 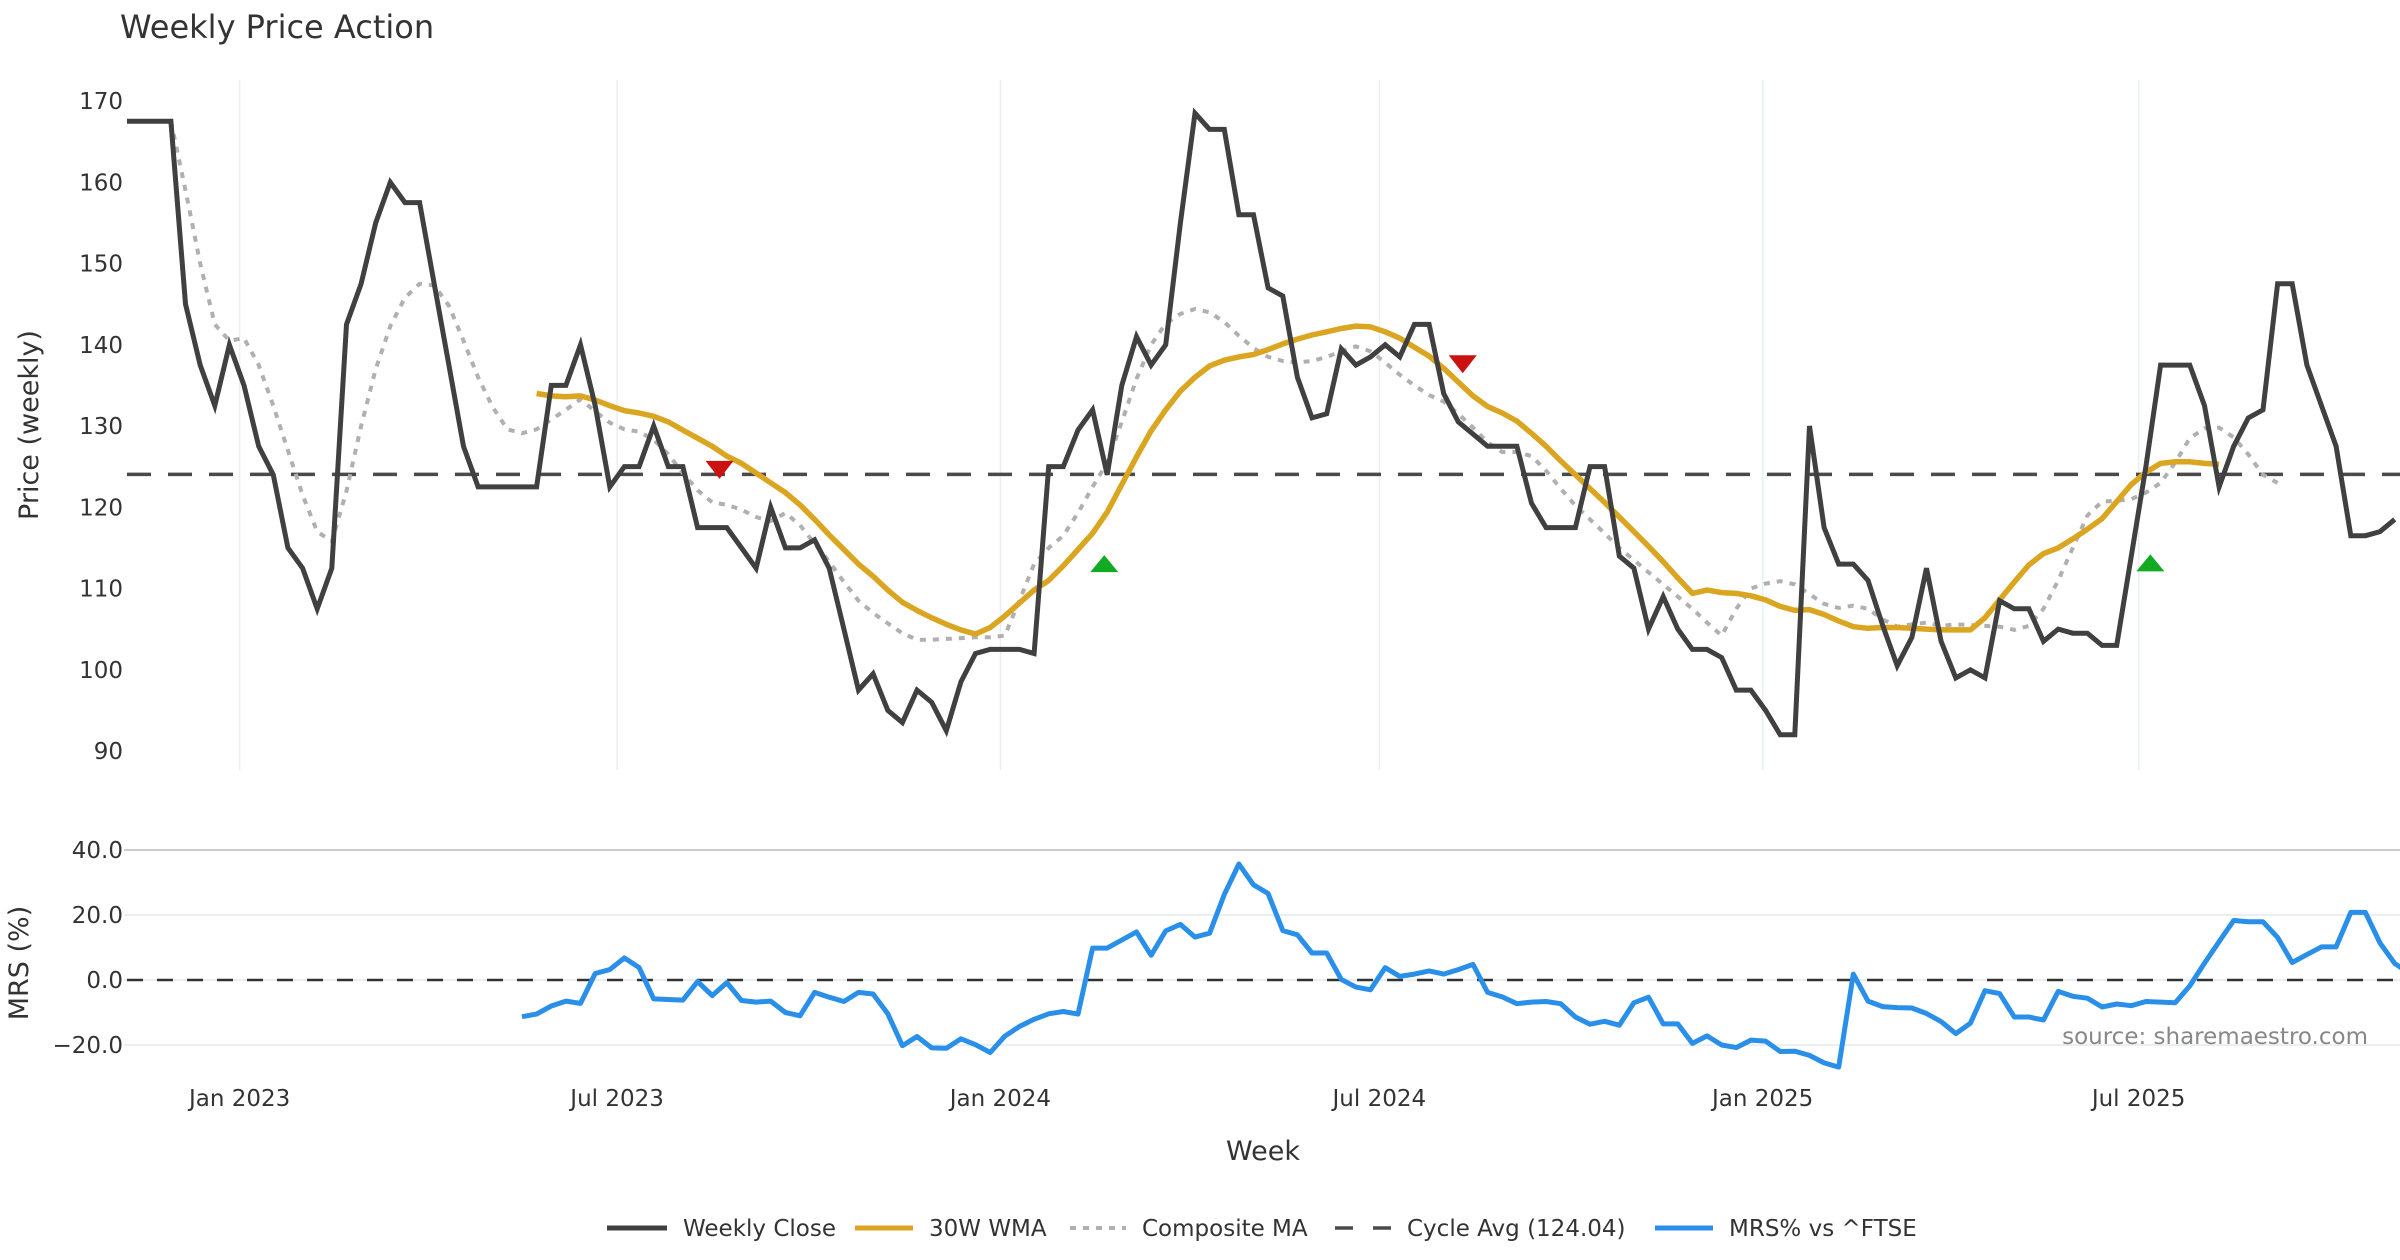 I want to click on mrs-y-axis-label: MRS (%), so click(x=19, y=963).